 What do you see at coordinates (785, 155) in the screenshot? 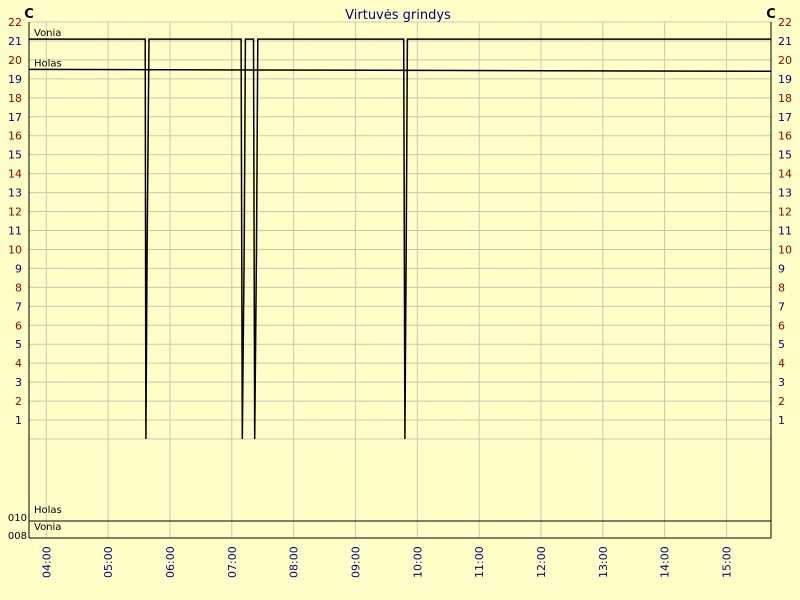
I see `y-tick-label-right: 15` at bounding box center [785, 155].